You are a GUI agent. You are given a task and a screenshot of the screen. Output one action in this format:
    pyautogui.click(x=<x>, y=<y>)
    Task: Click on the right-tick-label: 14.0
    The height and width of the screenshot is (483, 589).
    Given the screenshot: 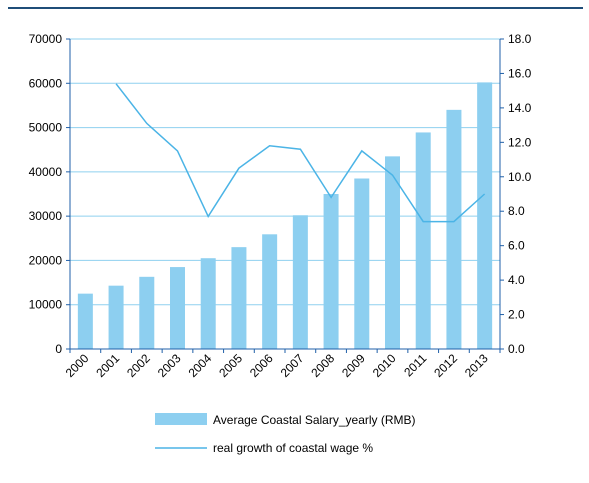 What is the action you would take?
    pyautogui.click(x=520, y=108)
    